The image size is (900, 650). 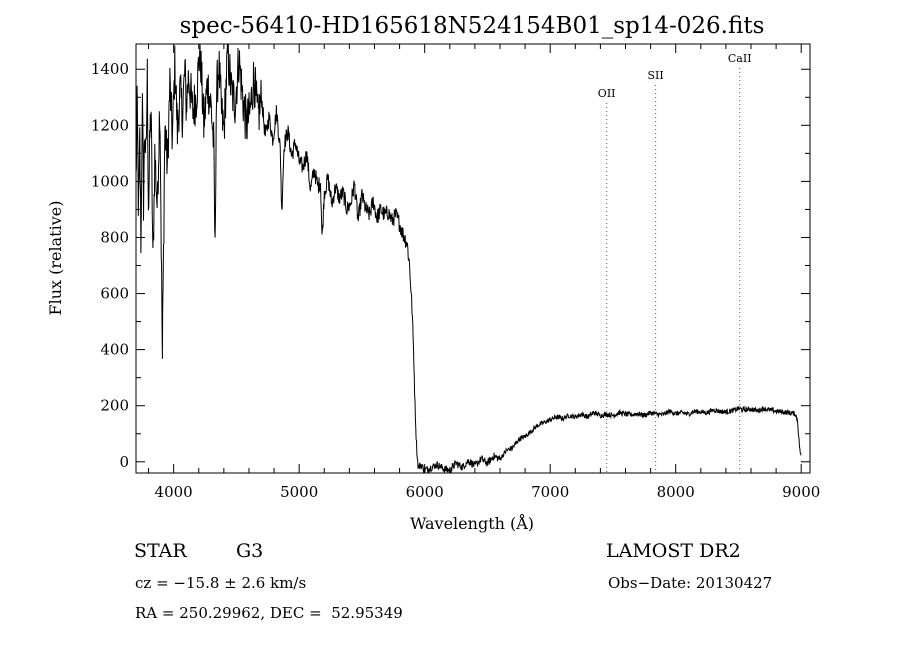 I want to click on x-tick-label: 8000, so click(x=676, y=492).